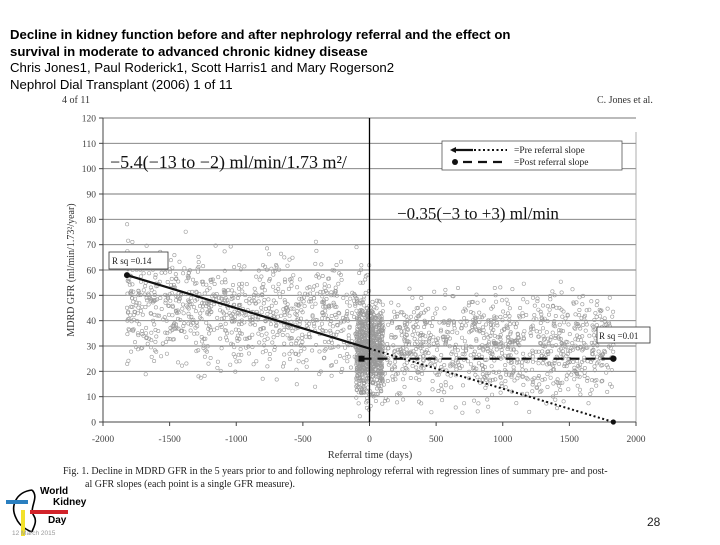 The width and height of the screenshot is (720, 545). What do you see at coordinates (228, 162) in the screenshot?
I see `svg-text:−5.4(−13 to −2) ml/min/1.7: −5.4(−13 to −2) ml/min/1.73 m²/` at bounding box center [228, 162].